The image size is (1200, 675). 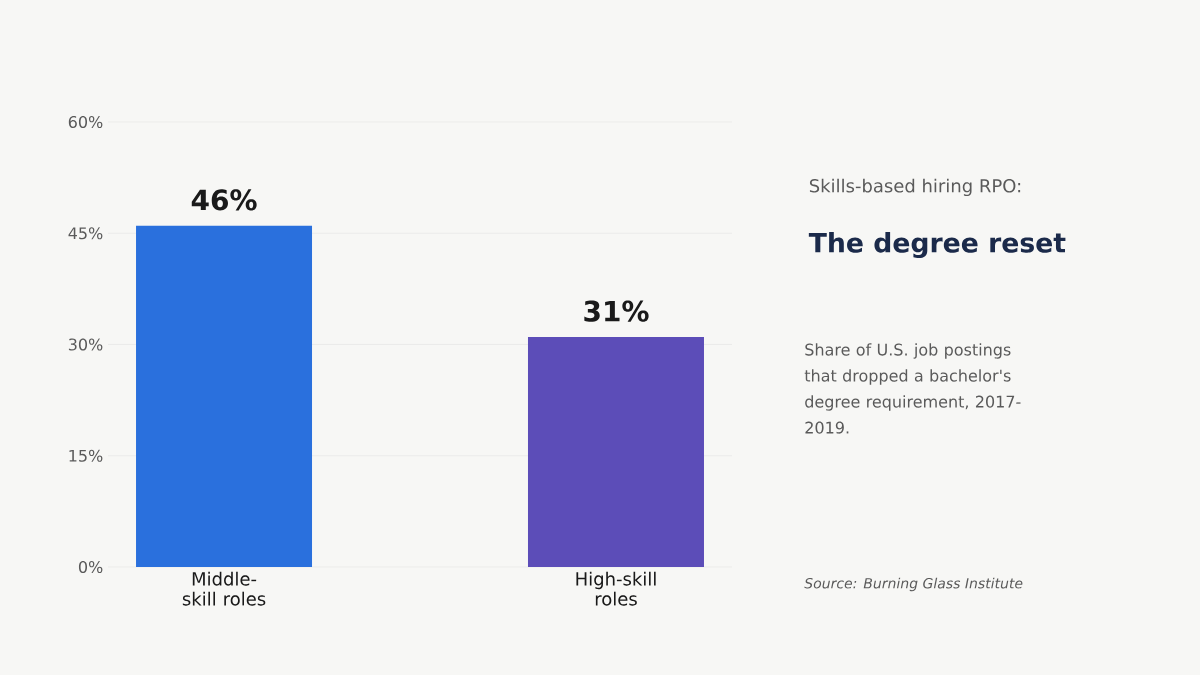 I want to click on text: The degree reset, so click(x=937, y=245).